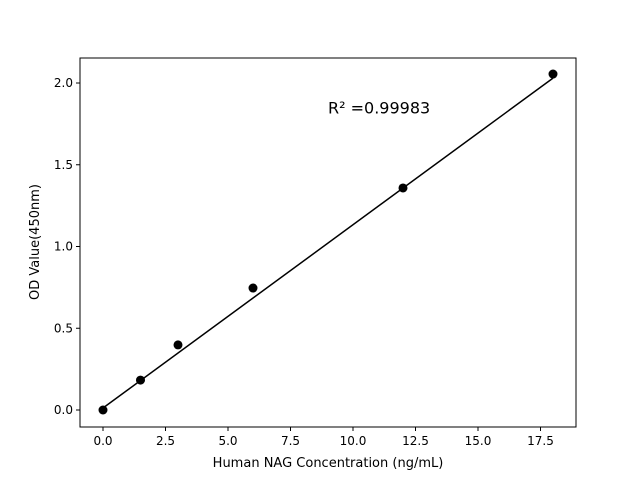 The image size is (640, 484). What do you see at coordinates (415, 441) in the screenshot?
I see `x-tick-label: 12.5` at bounding box center [415, 441].